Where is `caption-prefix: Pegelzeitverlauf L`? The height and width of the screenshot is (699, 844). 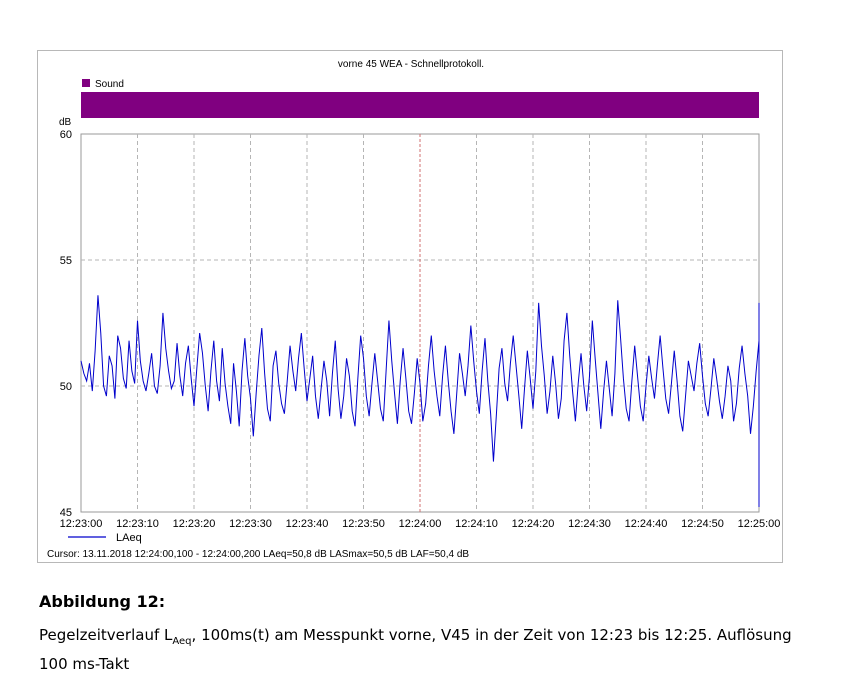 caption-prefix: Pegelzeitverlauf L is located at coordinates (106, 635).